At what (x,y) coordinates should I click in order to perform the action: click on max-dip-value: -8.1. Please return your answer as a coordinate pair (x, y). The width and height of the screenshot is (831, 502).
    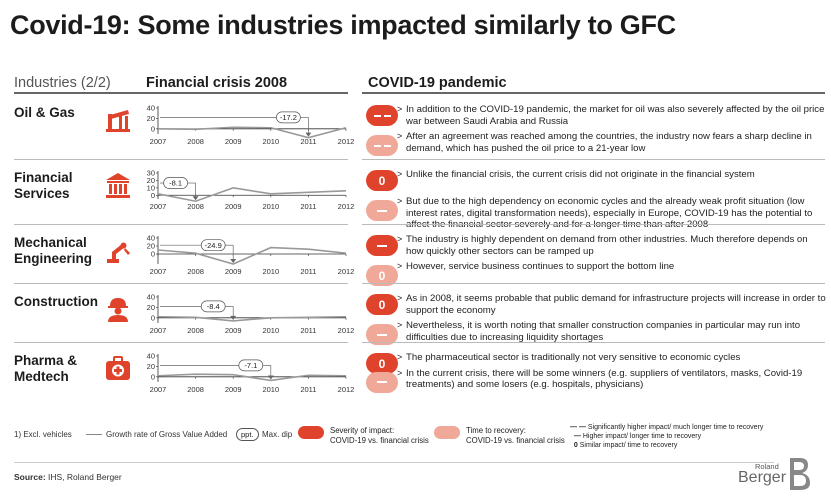
    Looking at the image, I should click on (175, 183).